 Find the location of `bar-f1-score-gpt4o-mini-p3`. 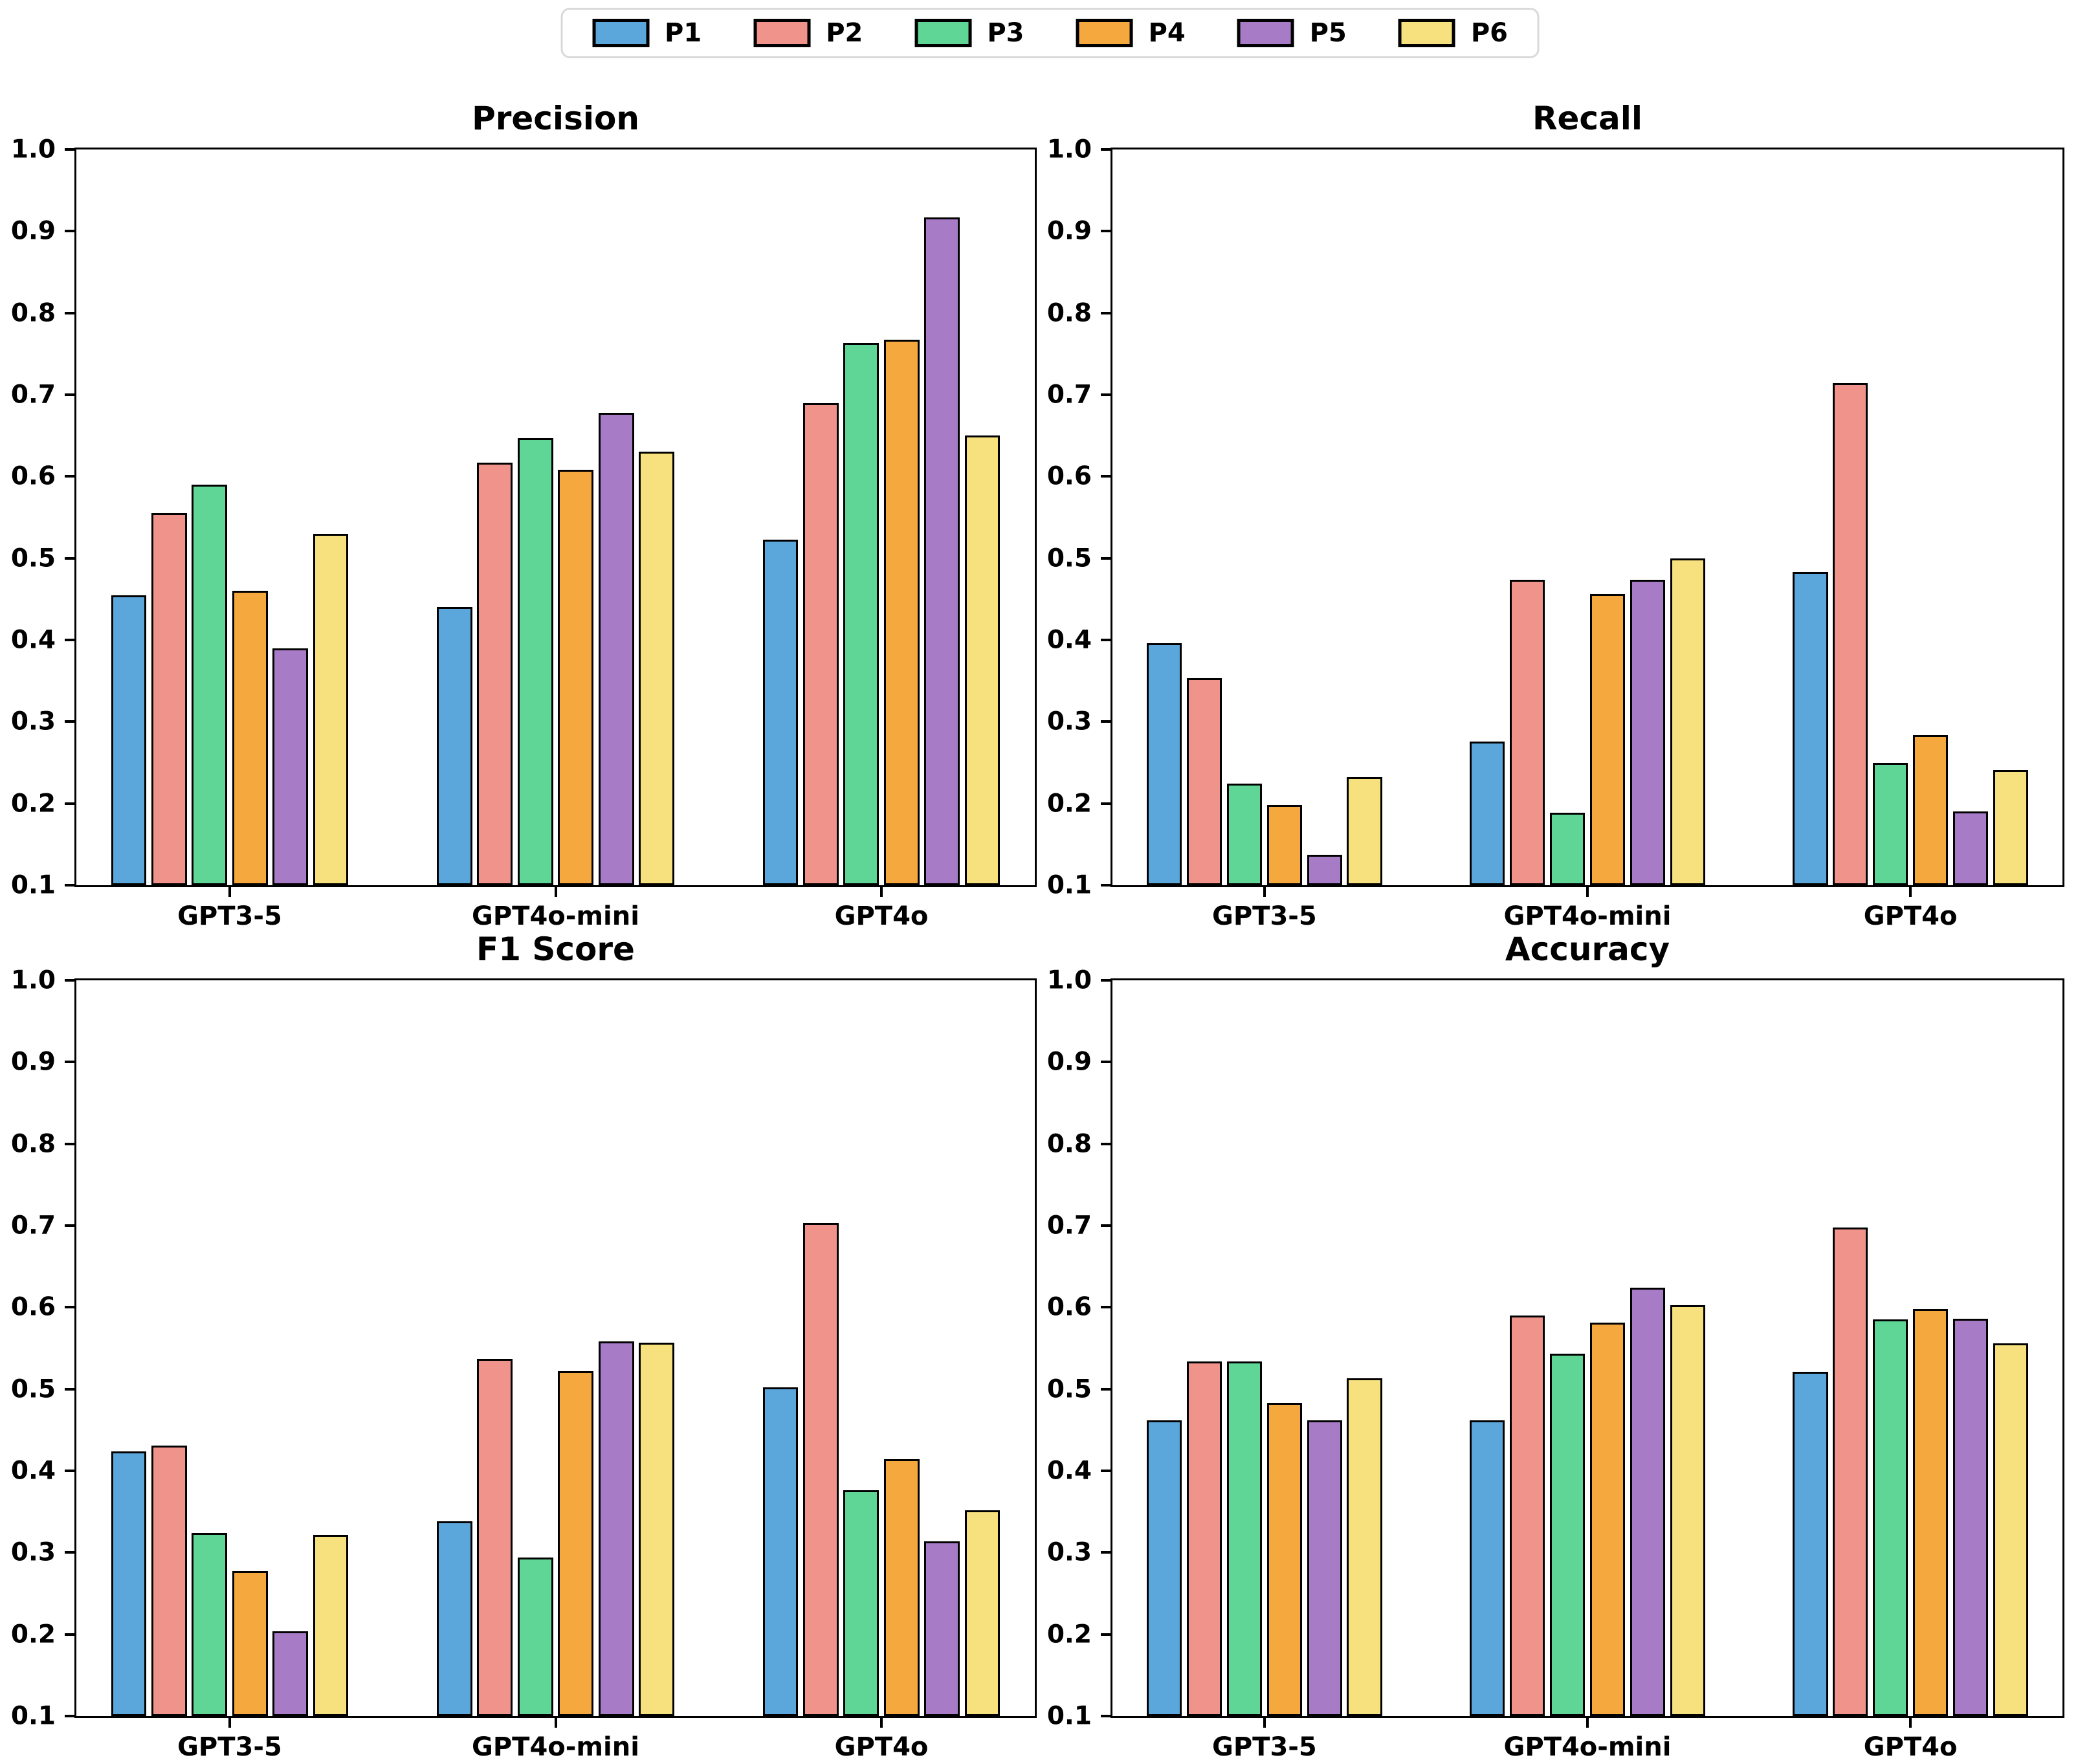

bar-f1-score-gpt4o-mini-p3 is located at coordinates (535, 1636).